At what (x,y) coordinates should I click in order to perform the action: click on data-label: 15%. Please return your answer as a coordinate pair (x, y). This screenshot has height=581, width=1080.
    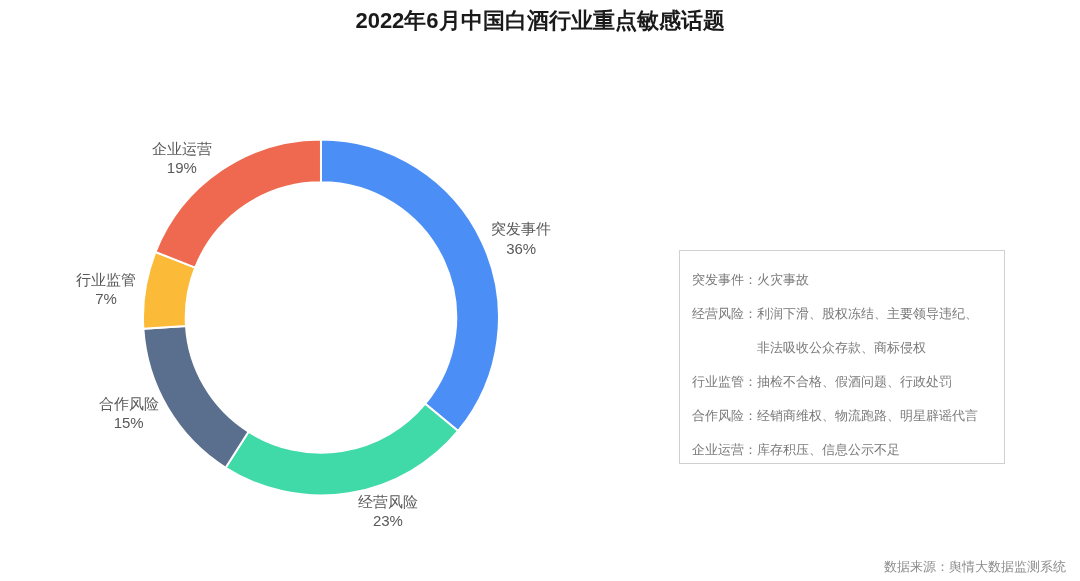
    Looking at the image, I should click on (128, 423).